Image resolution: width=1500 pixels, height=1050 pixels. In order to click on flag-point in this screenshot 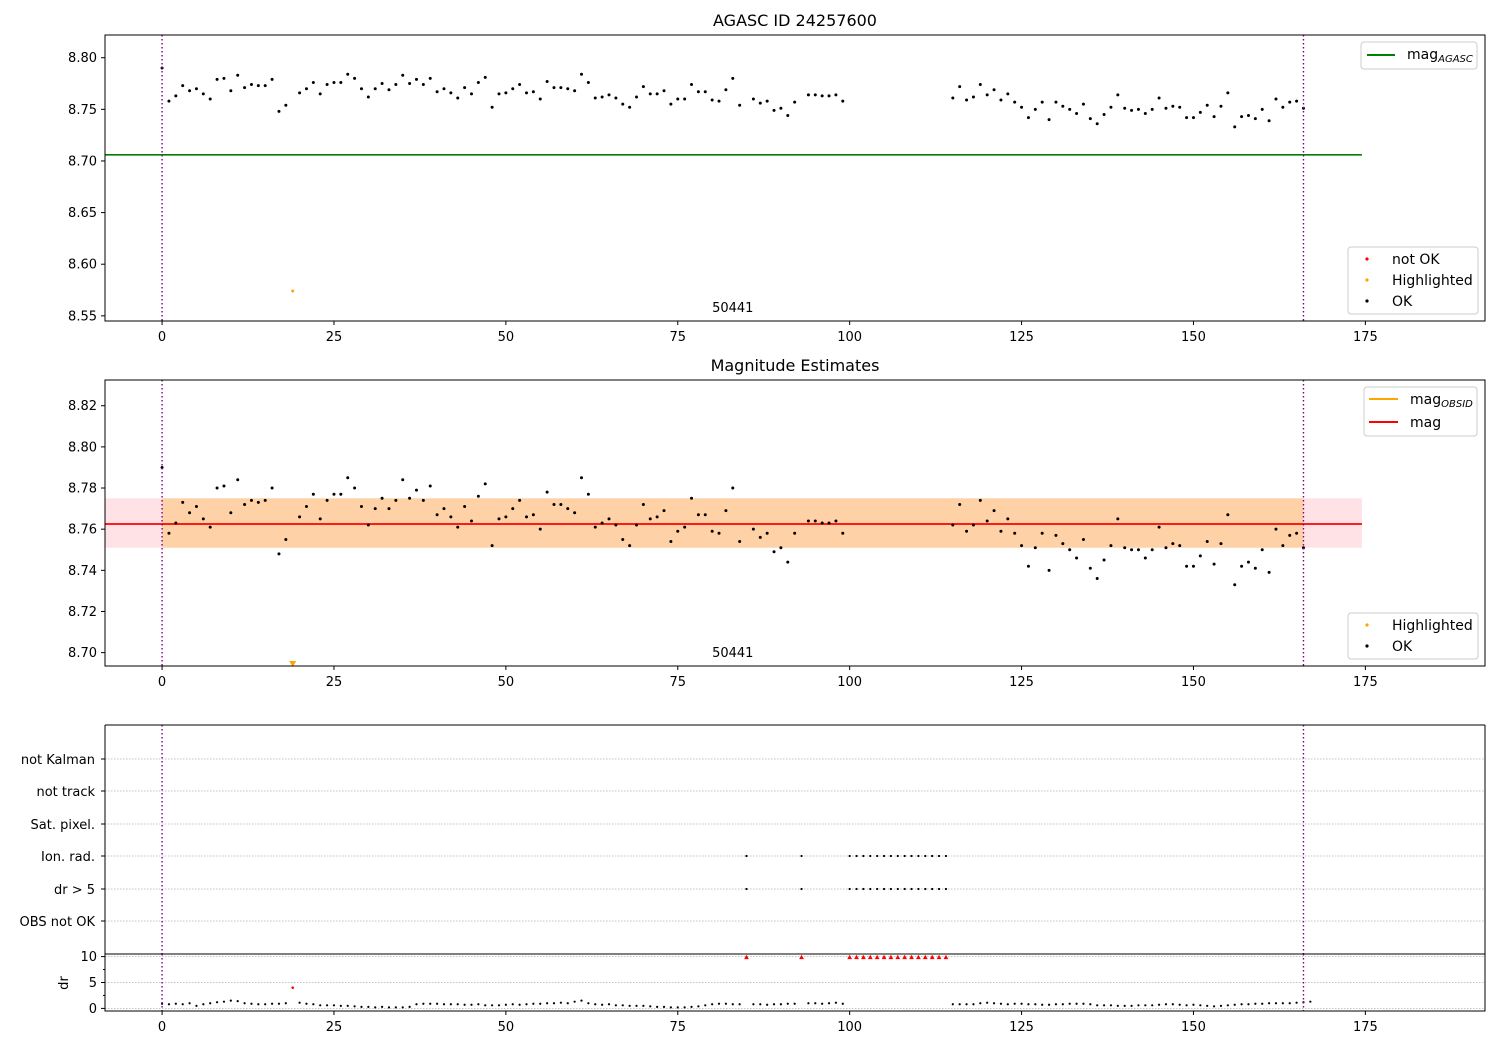, I will do `click(946, 889)`.